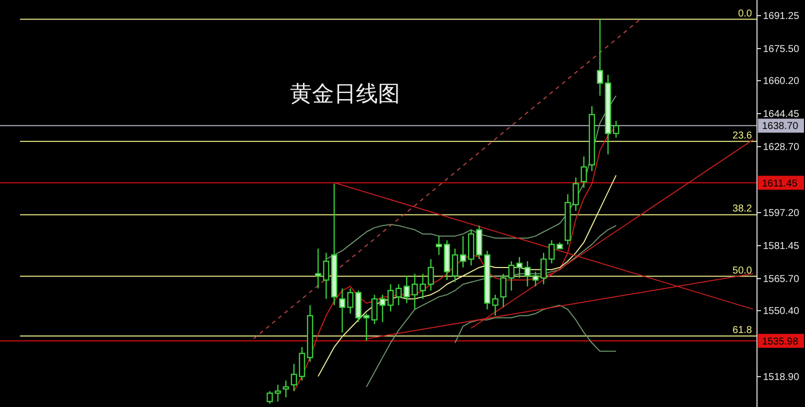 The height and width of the screenshot is (407, 805). I want to click on annotation: 0.0, so click(745, 14).